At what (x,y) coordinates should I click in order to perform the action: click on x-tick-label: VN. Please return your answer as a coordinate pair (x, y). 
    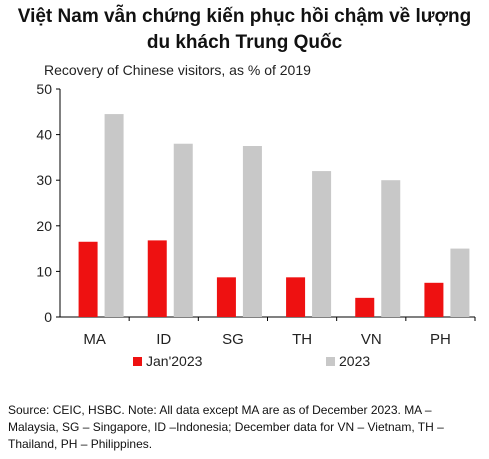
    Looking at the image, I should click on (371, 339).